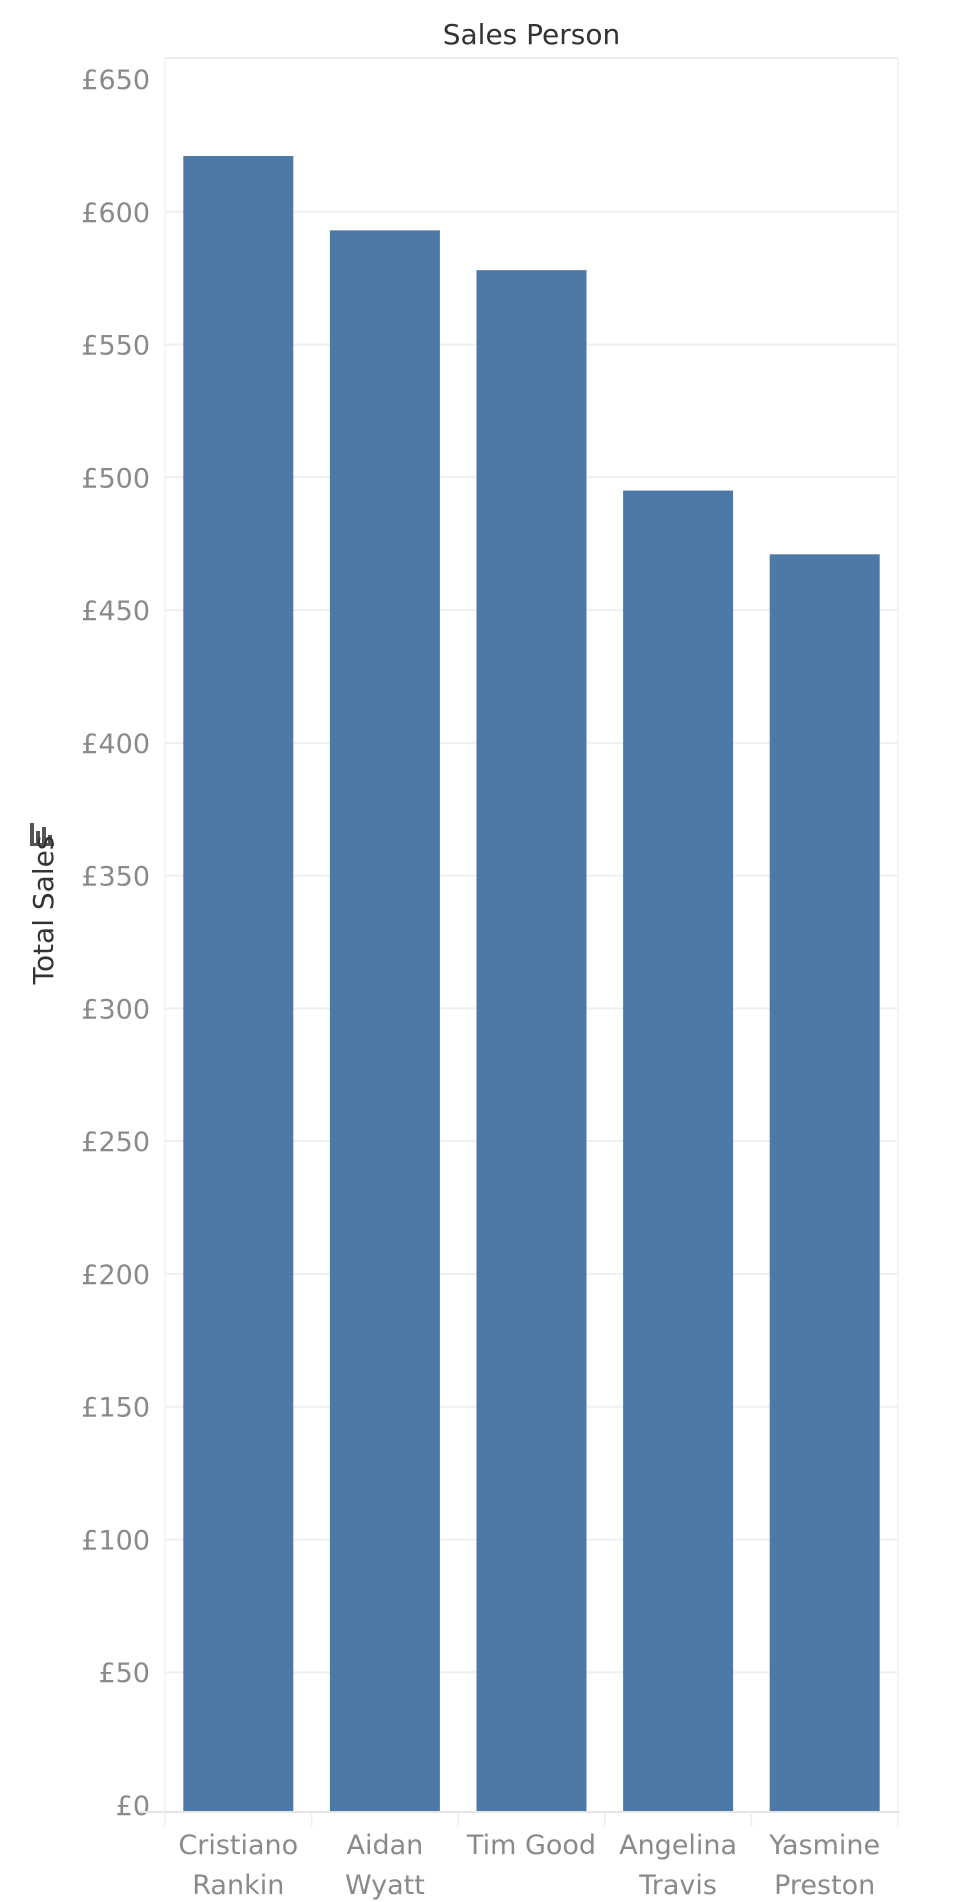 The height and width of the screenshot is (1902, 967). Describe the element at coordinates (385, 1885) in the screenshot. I see `x-category-label-line: Wyatt` at that location.